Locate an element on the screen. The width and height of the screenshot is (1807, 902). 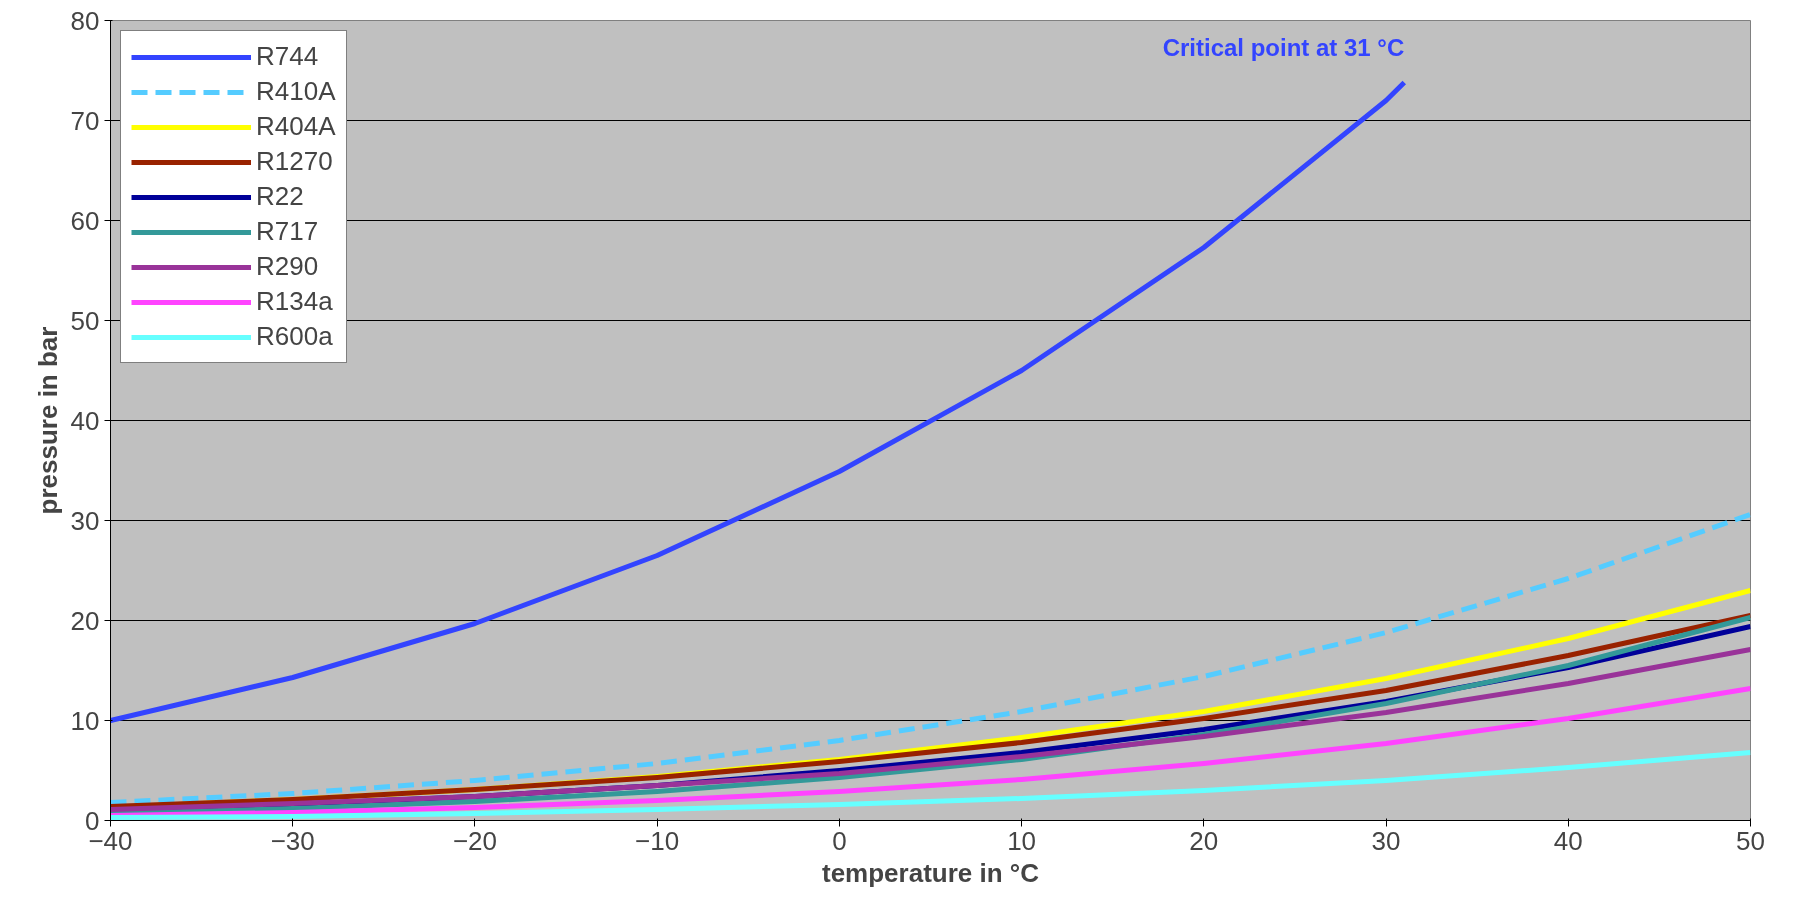
legend-label: R717 is located at coordinates (287, 231).